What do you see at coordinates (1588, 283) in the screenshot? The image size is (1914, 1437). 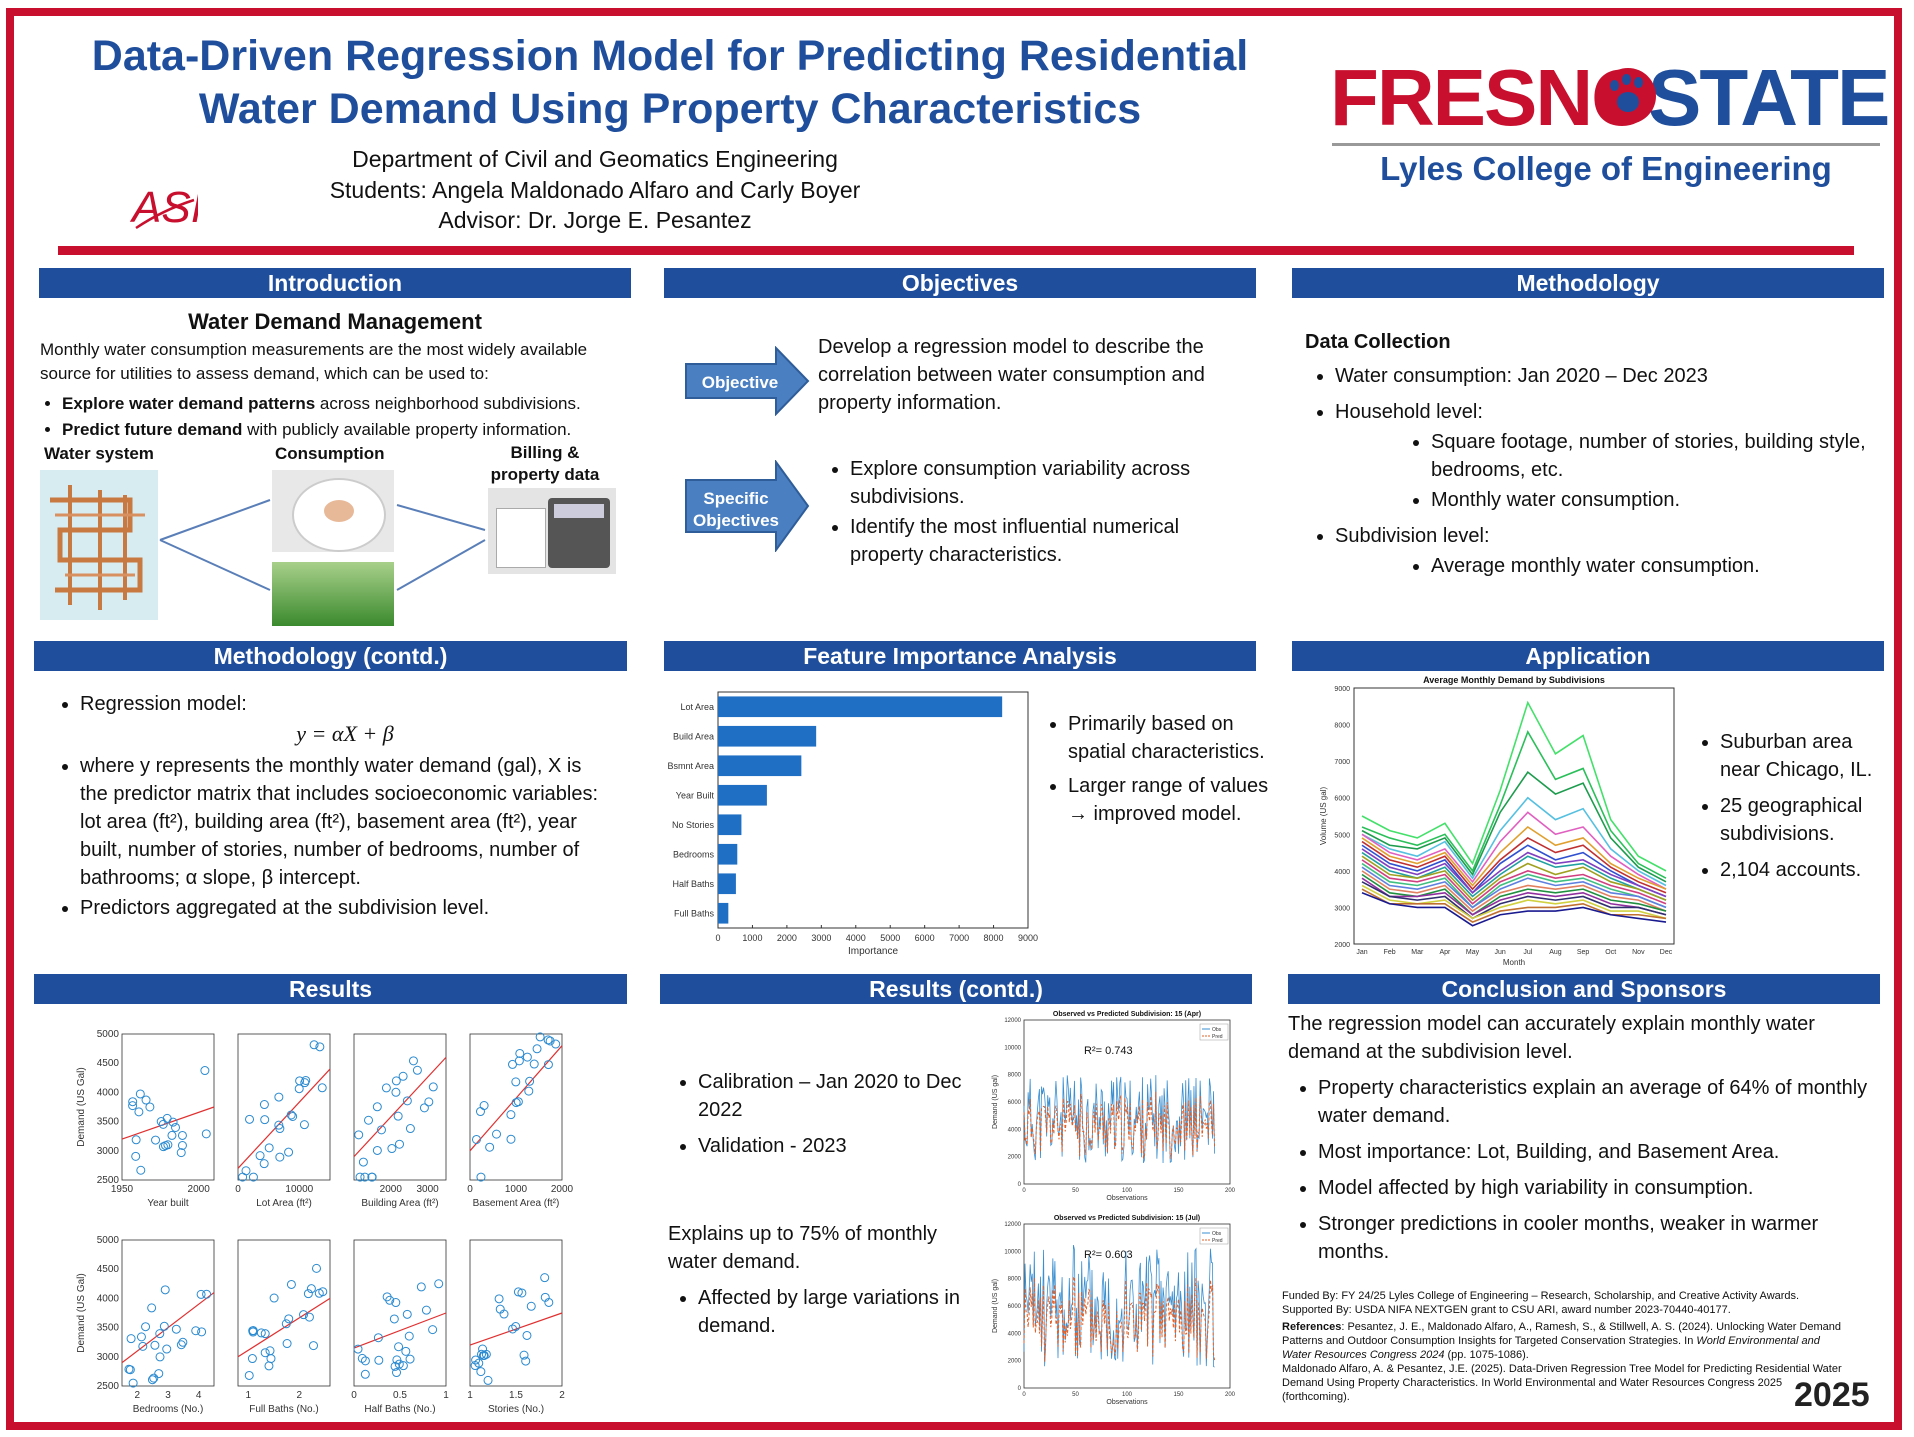 I see `methodology-header: Methodology` at bounding box center [1588, 283].